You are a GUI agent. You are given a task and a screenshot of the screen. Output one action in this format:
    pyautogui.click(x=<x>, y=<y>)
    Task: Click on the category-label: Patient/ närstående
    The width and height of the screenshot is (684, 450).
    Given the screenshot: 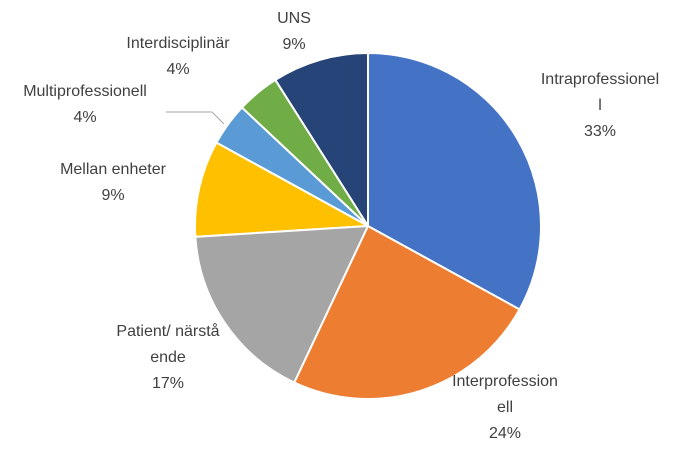 What is the action you would take?
    pyautogui.click(x=168, y=344)
    